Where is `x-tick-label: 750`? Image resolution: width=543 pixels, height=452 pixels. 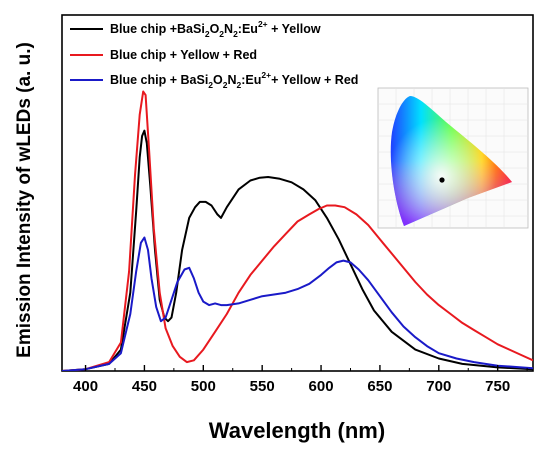
x-tick-label: 750 is located at coordinates (497, 386).